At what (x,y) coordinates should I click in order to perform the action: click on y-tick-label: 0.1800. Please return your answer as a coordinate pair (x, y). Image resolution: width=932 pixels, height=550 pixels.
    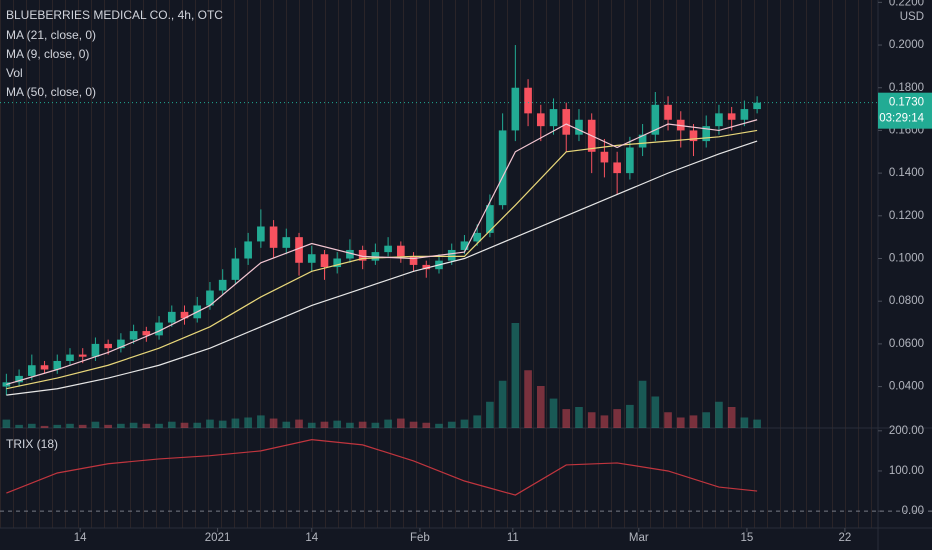
    Looking at the image, I should click on (906, 88).